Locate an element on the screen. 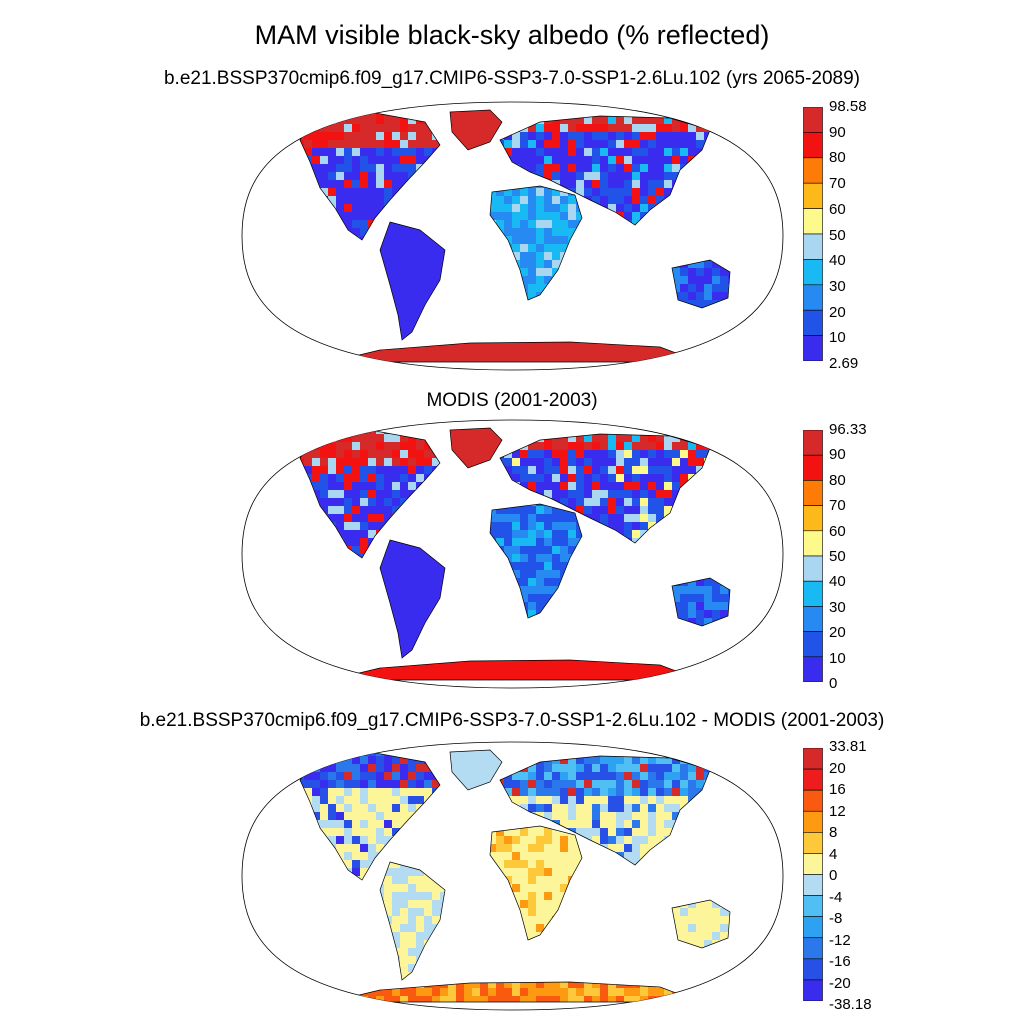 Image resolution: width=1024 pixels, height=1024 pixels. panel-3-colorbar-labels: 33.81 20 16 12 8 4 0 -4 -8 -12 -16 -20 -38.18 is located at coordinates (874, 876).